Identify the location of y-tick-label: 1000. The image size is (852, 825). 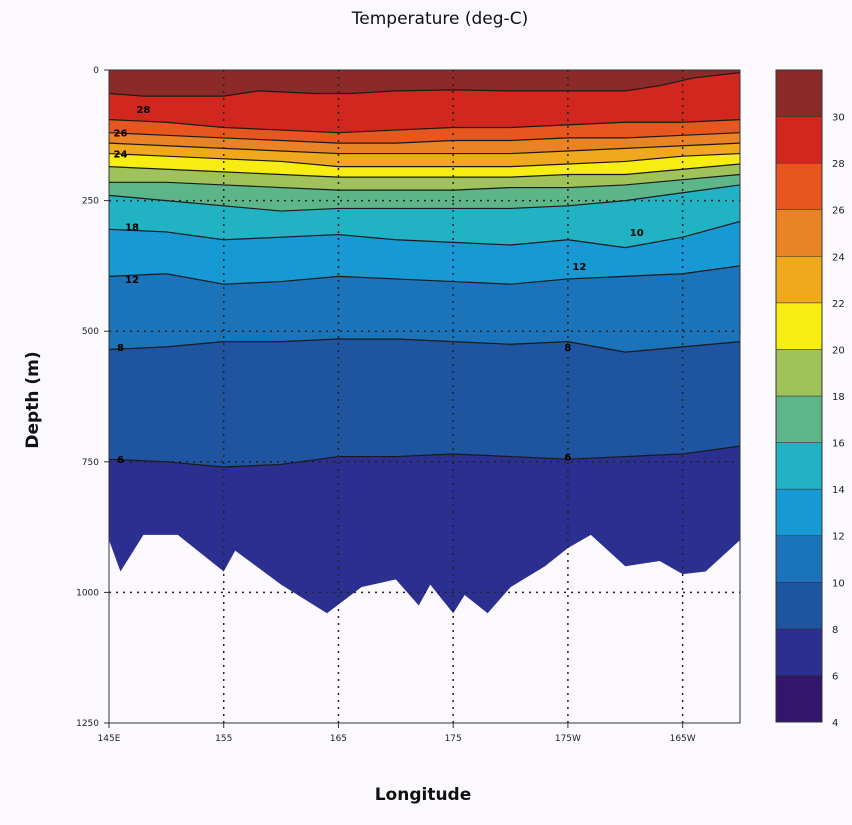
(87, 593).